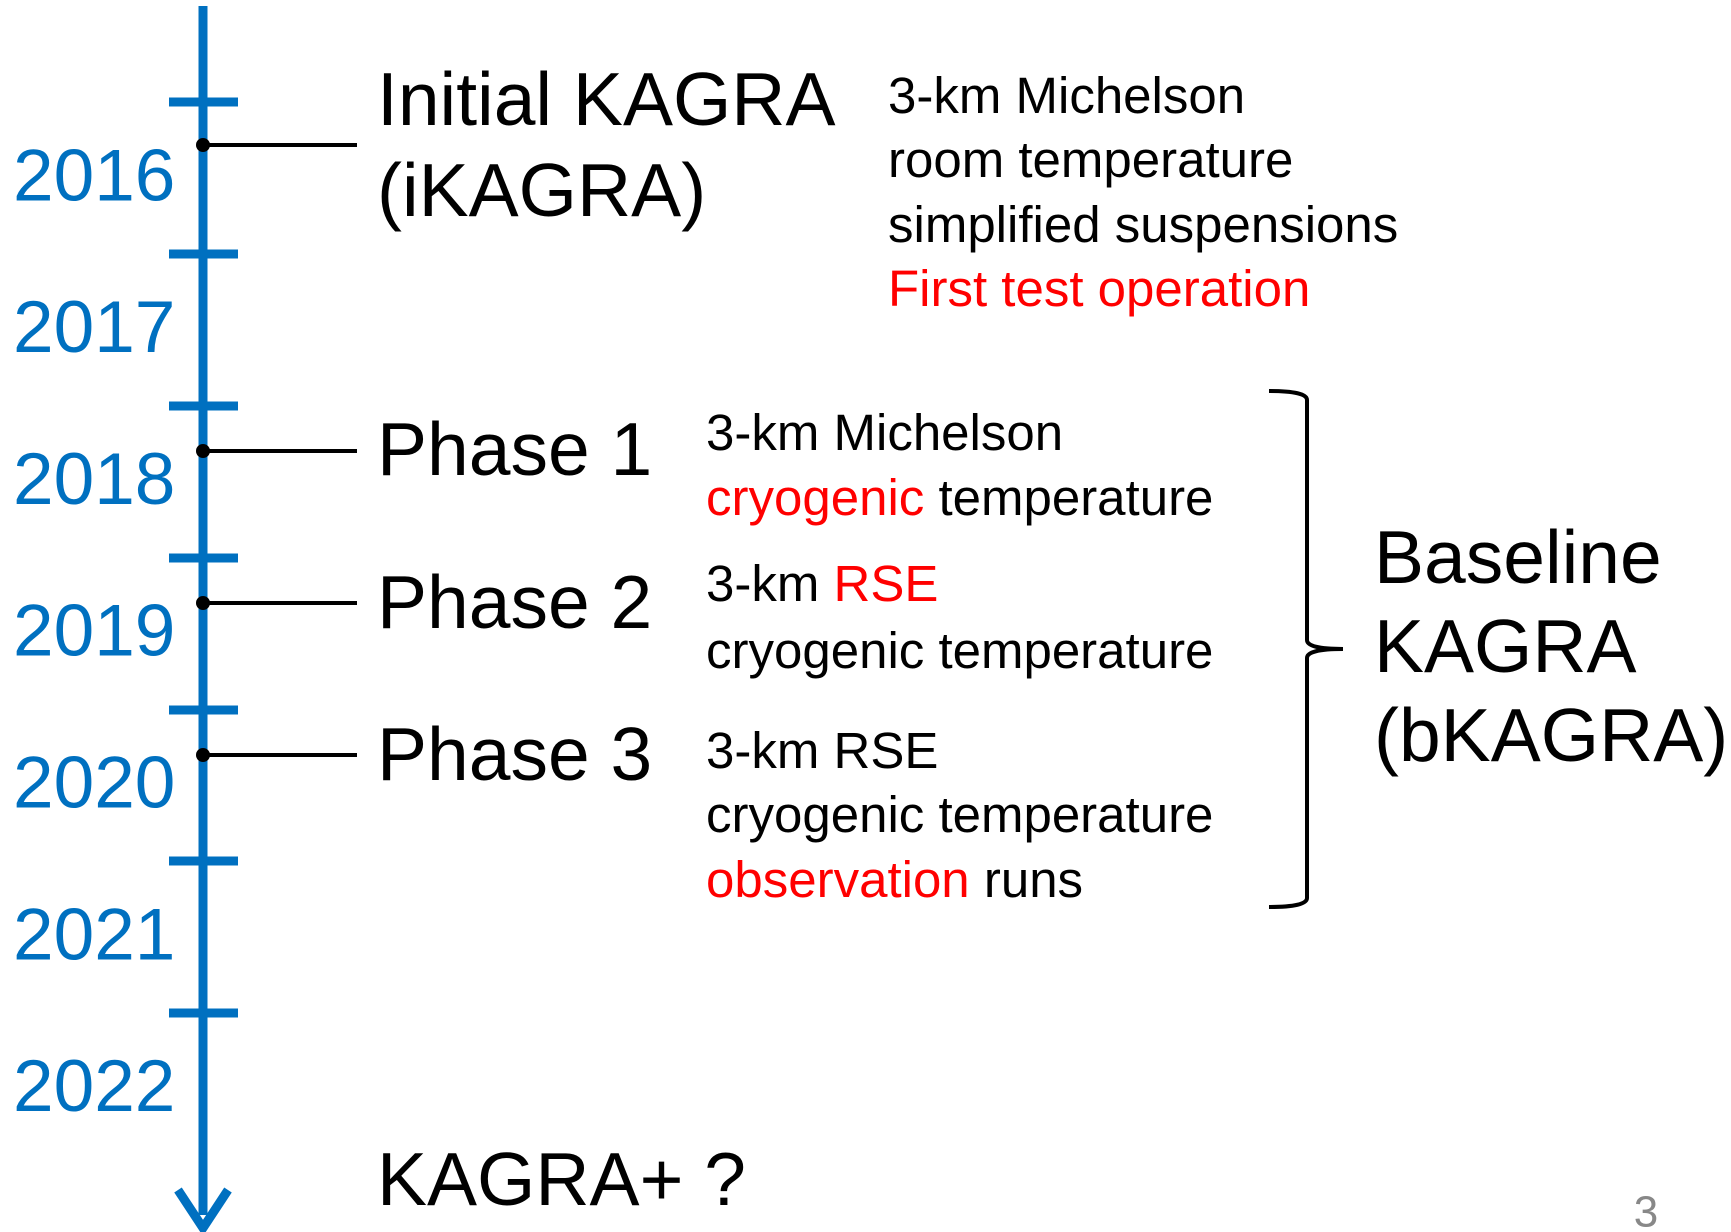  I want to click on page-number: 3, so click(1646, 1210).